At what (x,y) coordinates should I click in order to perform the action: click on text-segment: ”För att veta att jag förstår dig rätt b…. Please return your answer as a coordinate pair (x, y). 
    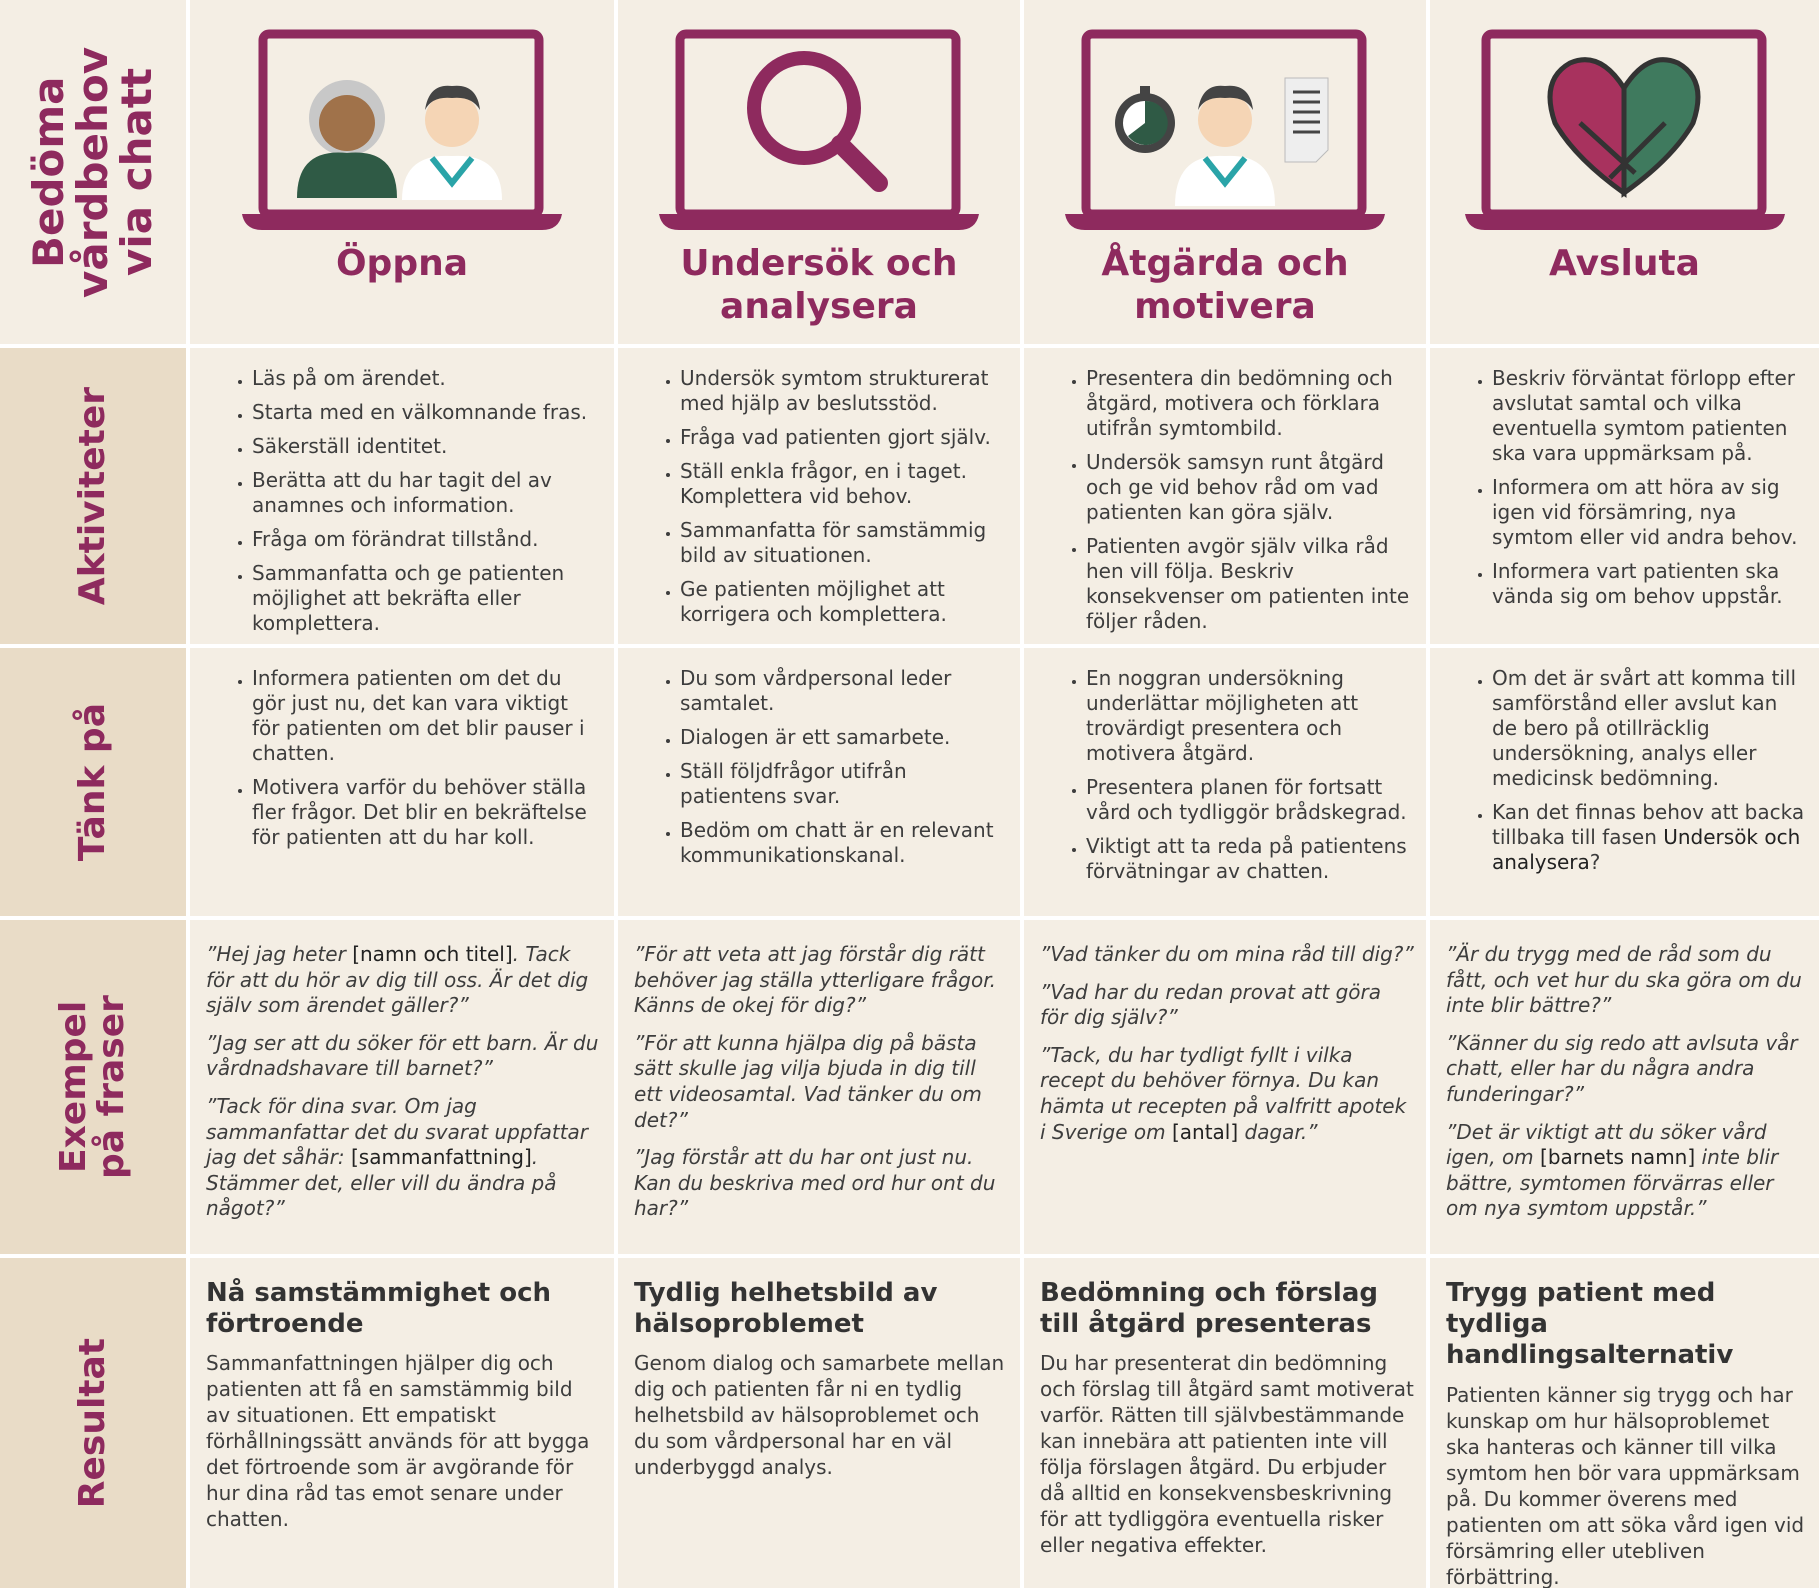
    Looking at the image, I should click on (815, 980).